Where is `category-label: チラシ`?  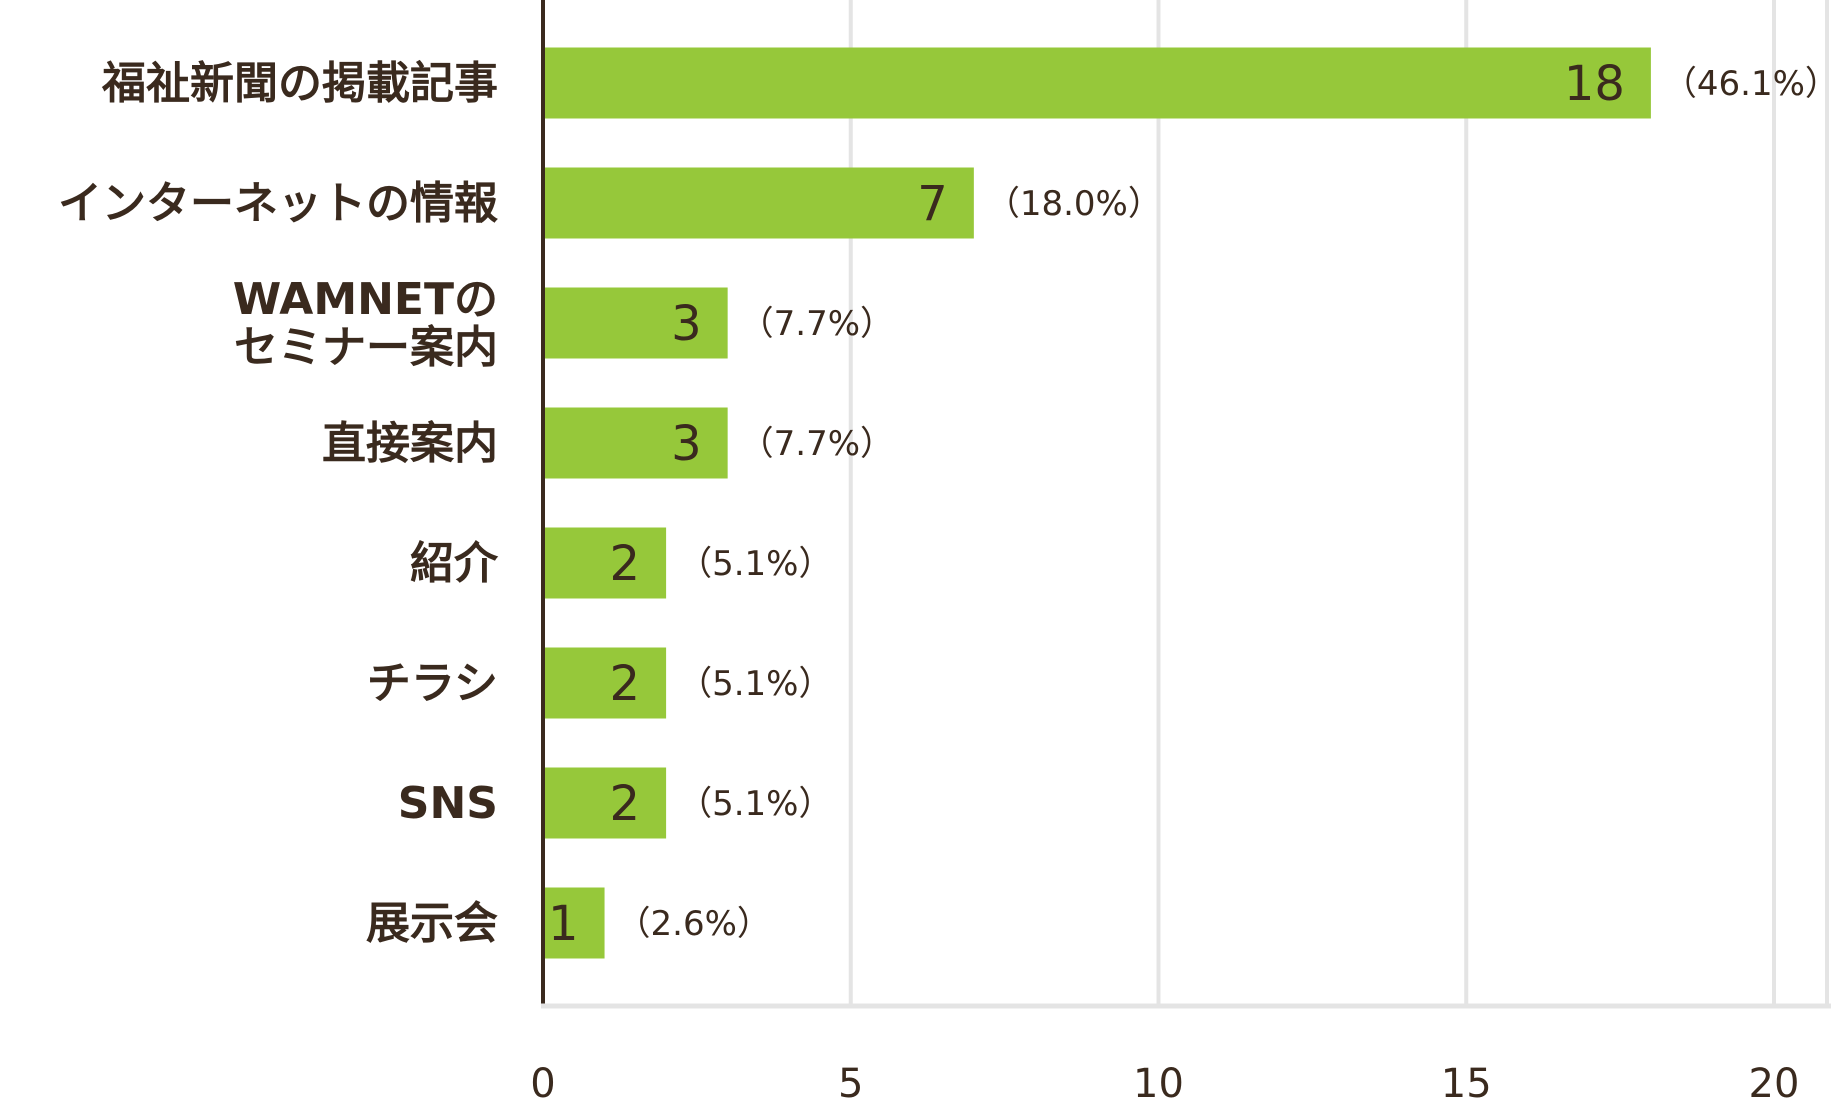
category-label: チラシ is located at coordinates (432, 683).